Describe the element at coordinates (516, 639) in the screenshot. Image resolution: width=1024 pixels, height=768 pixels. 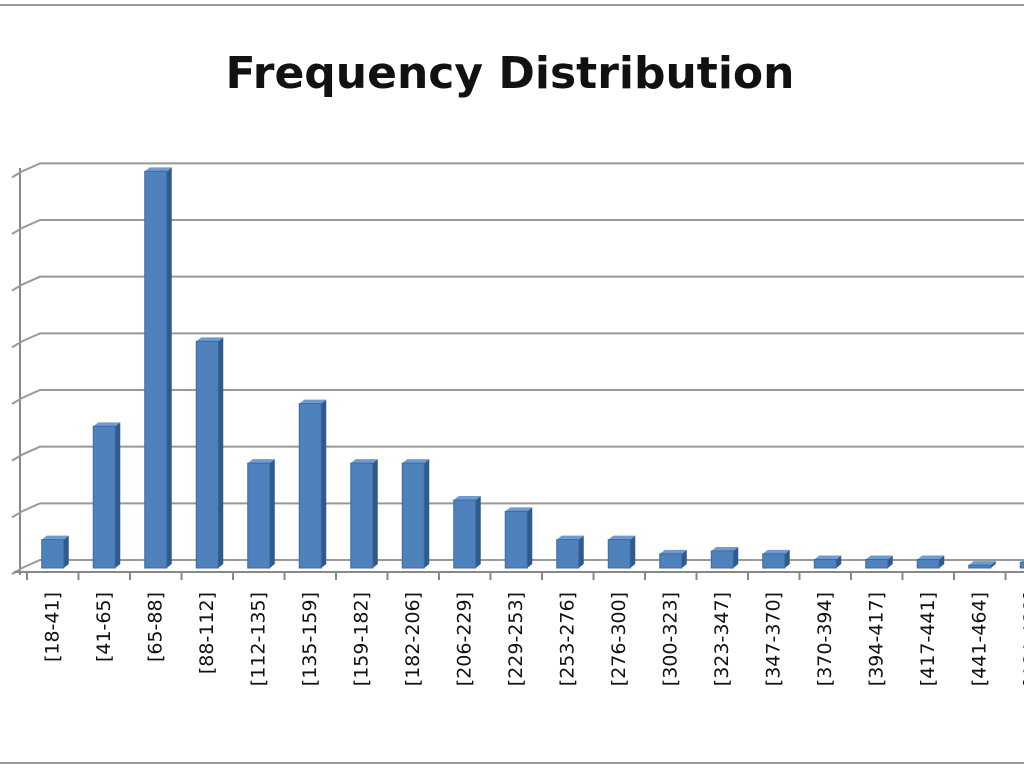
I see `x-tick-label: [229-253]` at that location.